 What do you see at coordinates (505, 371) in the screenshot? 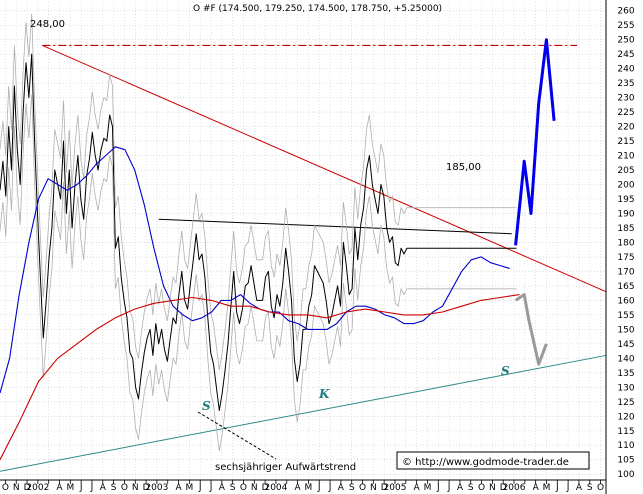
I see `right-shoulder-label: S` at bounding box center [505, 371].